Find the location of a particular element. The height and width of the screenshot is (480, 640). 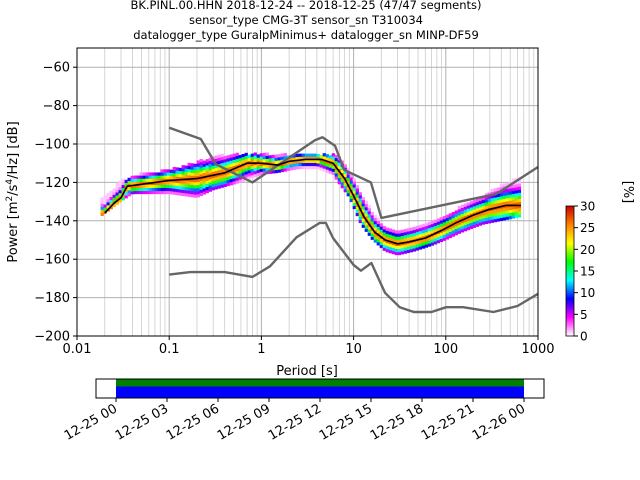

colorbar is located at coordinates (570, 271).